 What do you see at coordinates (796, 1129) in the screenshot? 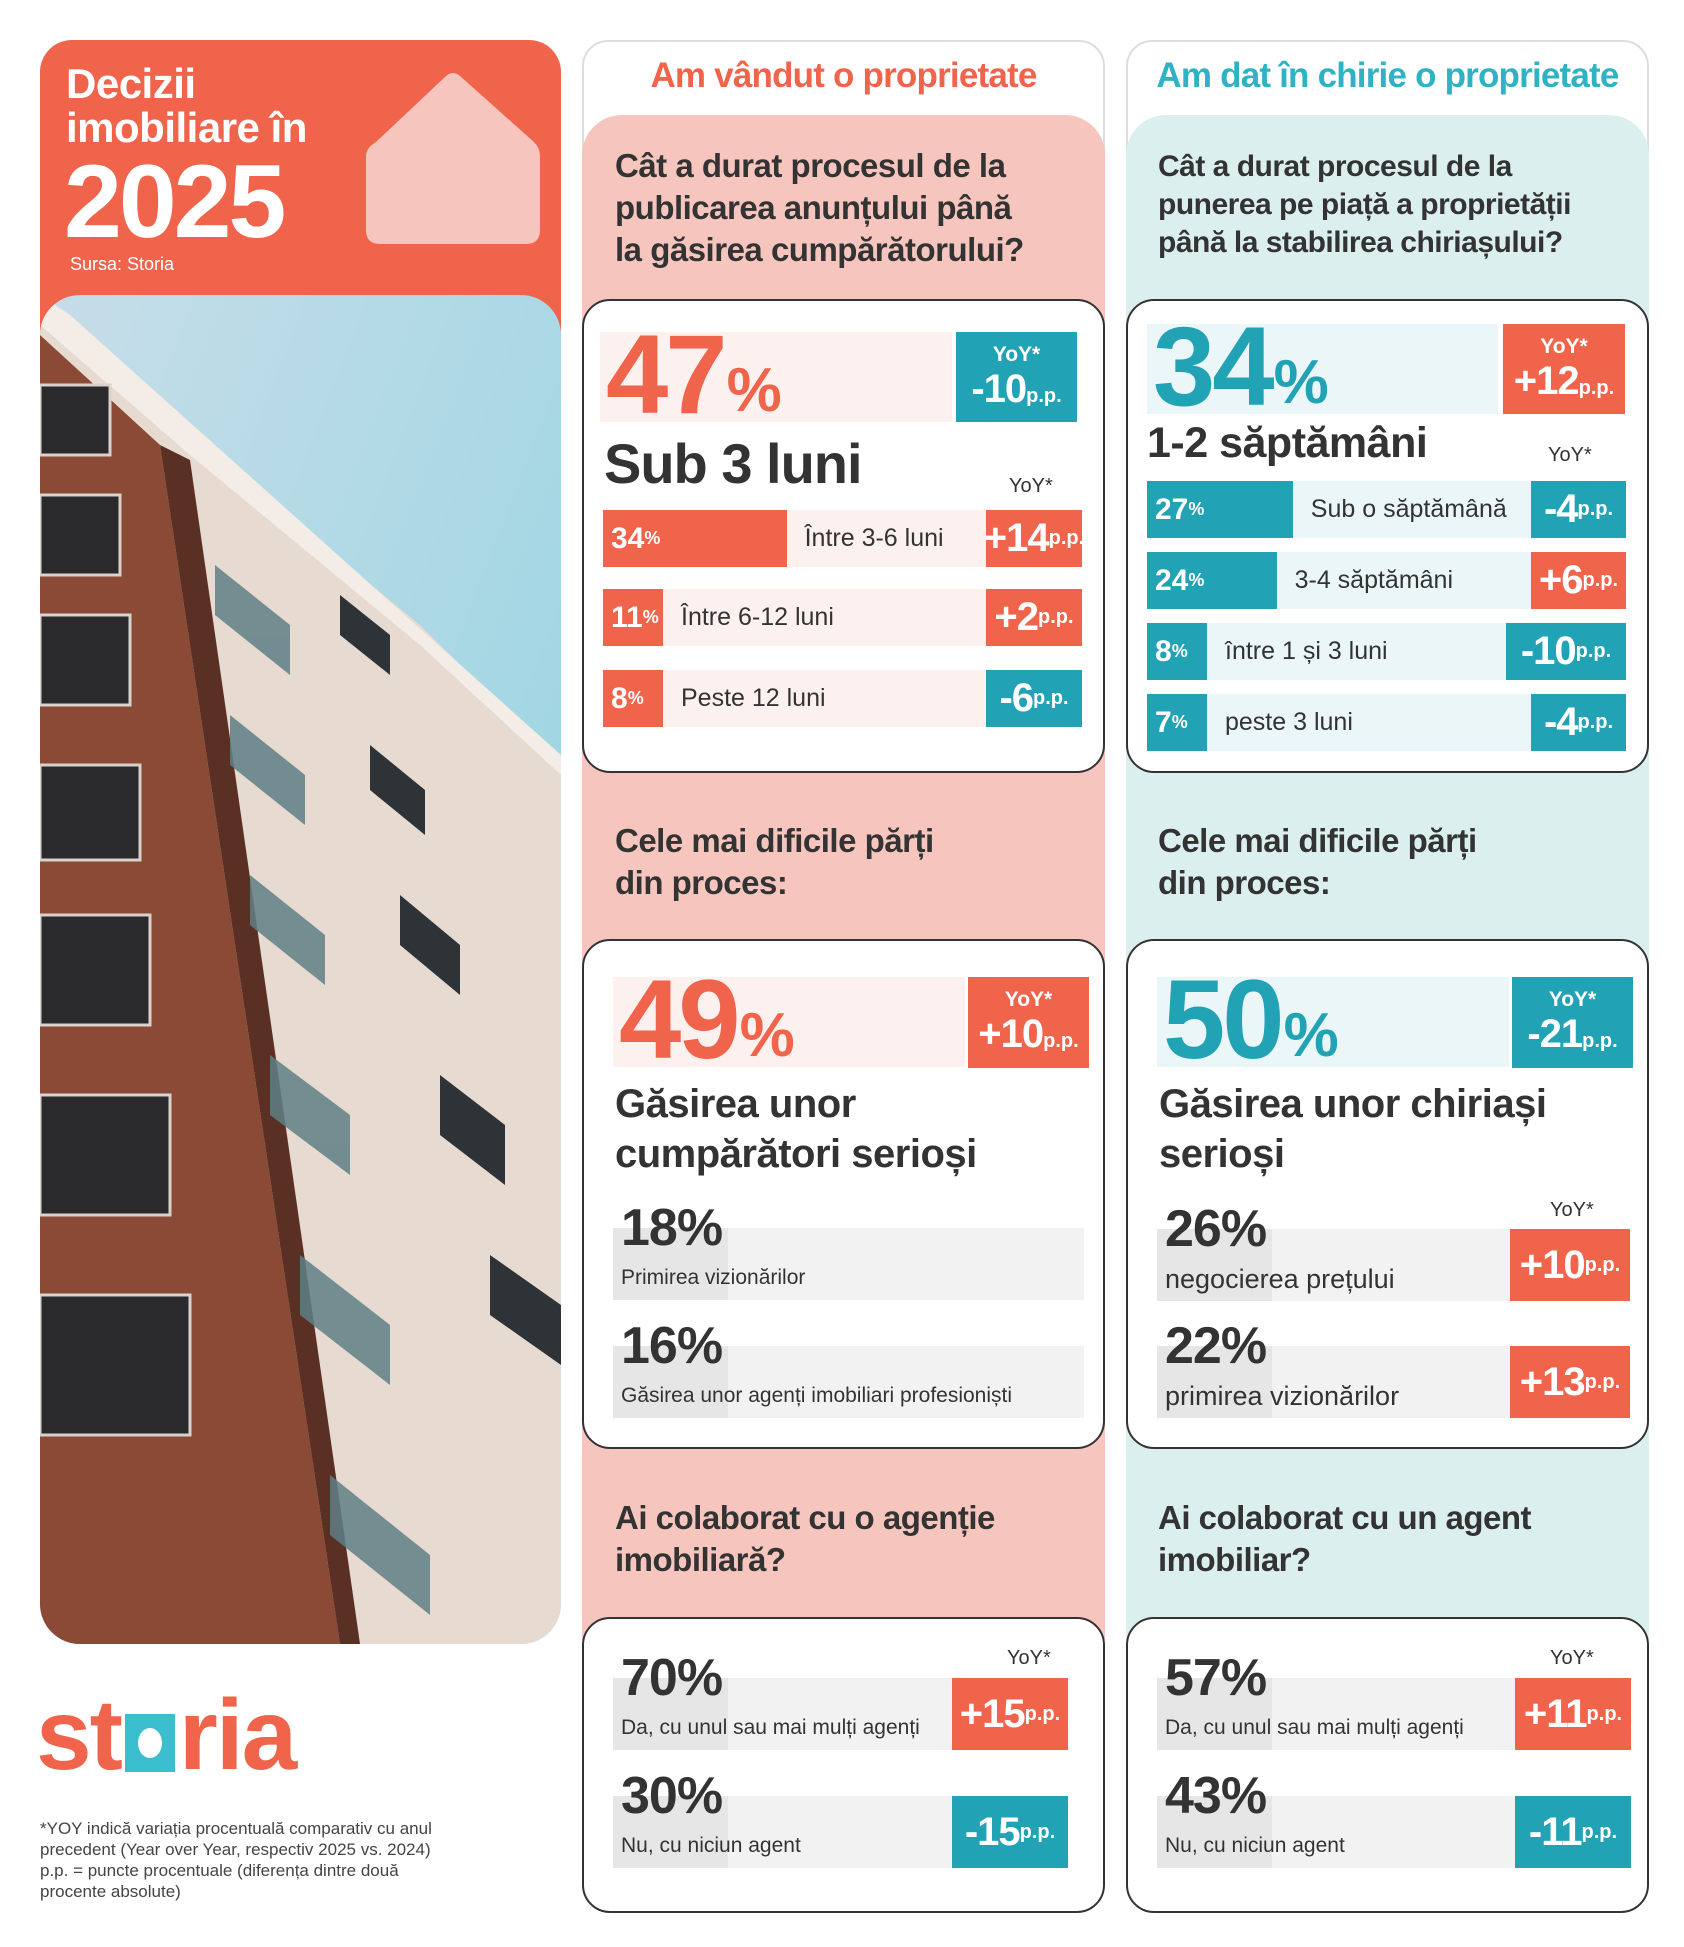
I see `main-label: Găsirea unor cumpărători serioși` at bounding box center [796, 1129].